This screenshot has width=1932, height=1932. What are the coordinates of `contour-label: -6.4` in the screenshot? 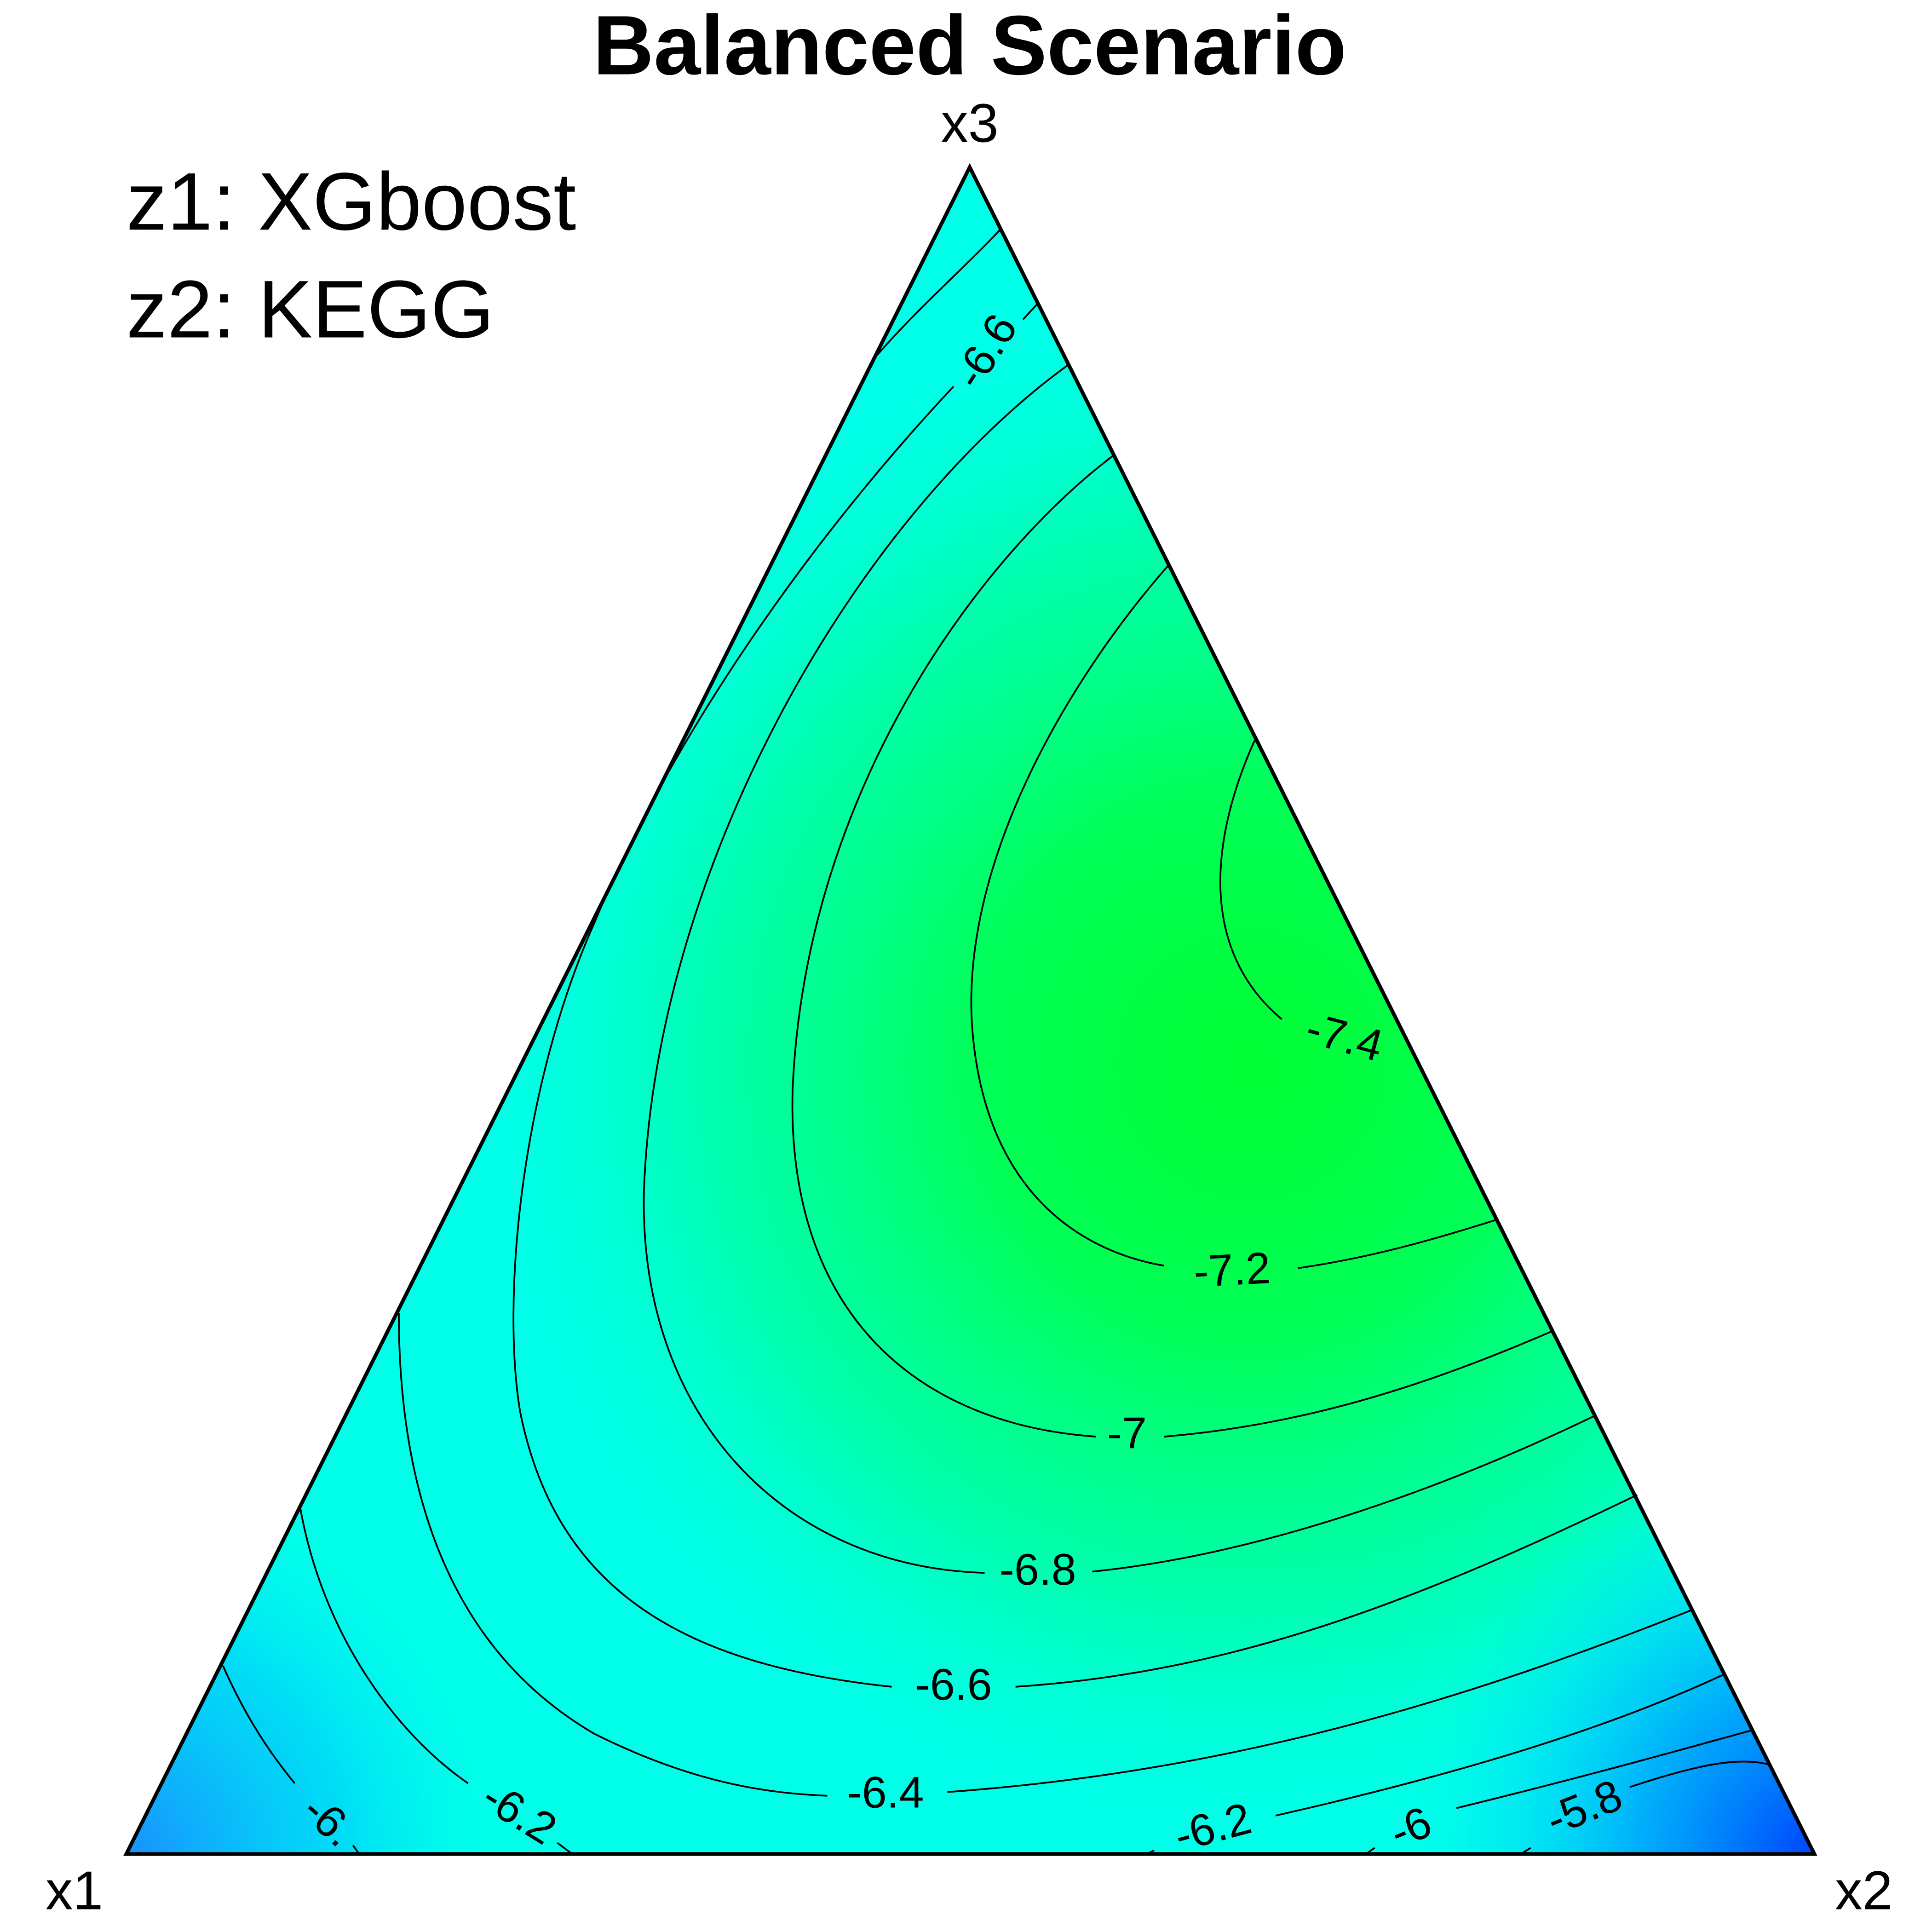 It's located at (885, 1792).